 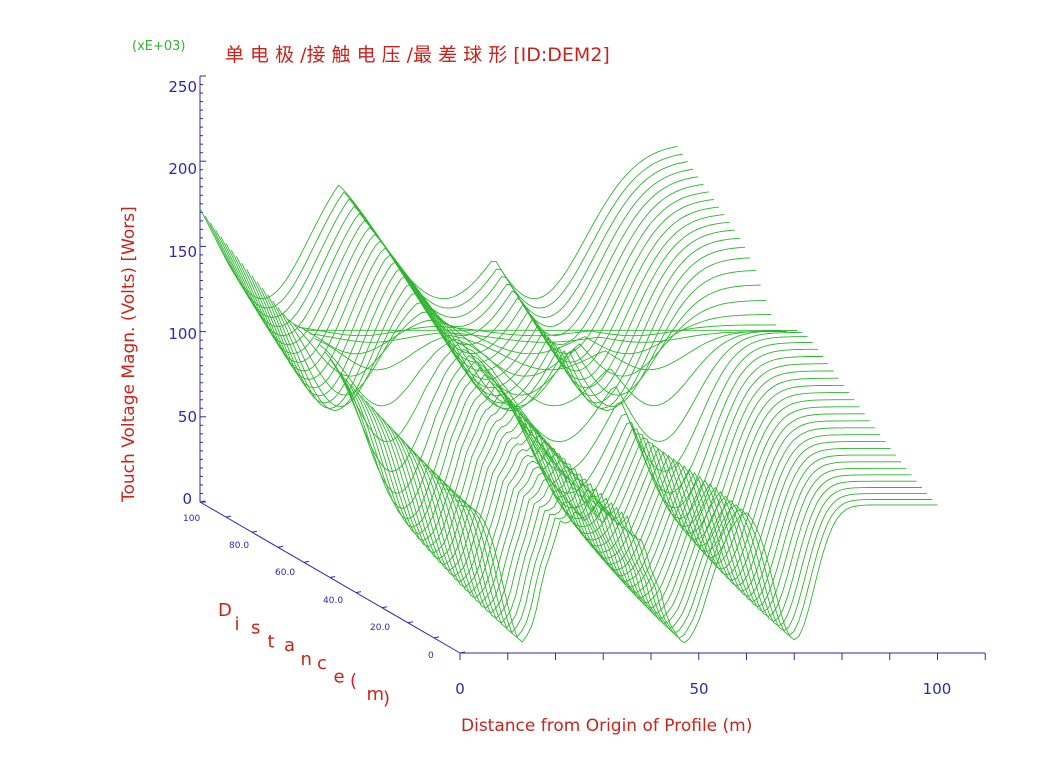 What do you see at coordinates (187, 291) in the screenshot?
I see `y-axis: 250 200 150 100 50 0` at bounding box center [187, 291].